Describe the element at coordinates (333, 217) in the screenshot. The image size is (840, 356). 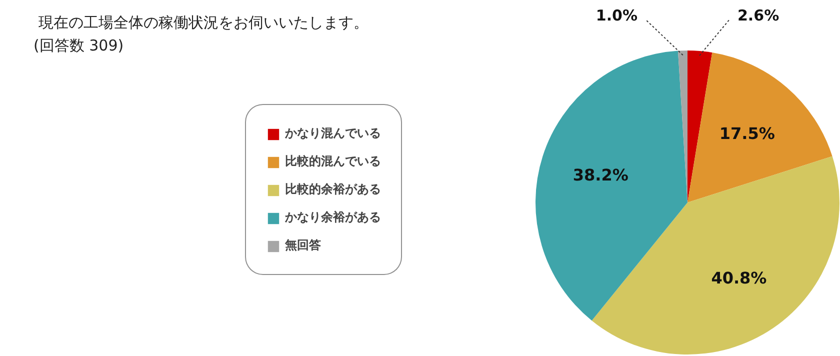
I see `legend-label: かなり余裕がある` at that location.